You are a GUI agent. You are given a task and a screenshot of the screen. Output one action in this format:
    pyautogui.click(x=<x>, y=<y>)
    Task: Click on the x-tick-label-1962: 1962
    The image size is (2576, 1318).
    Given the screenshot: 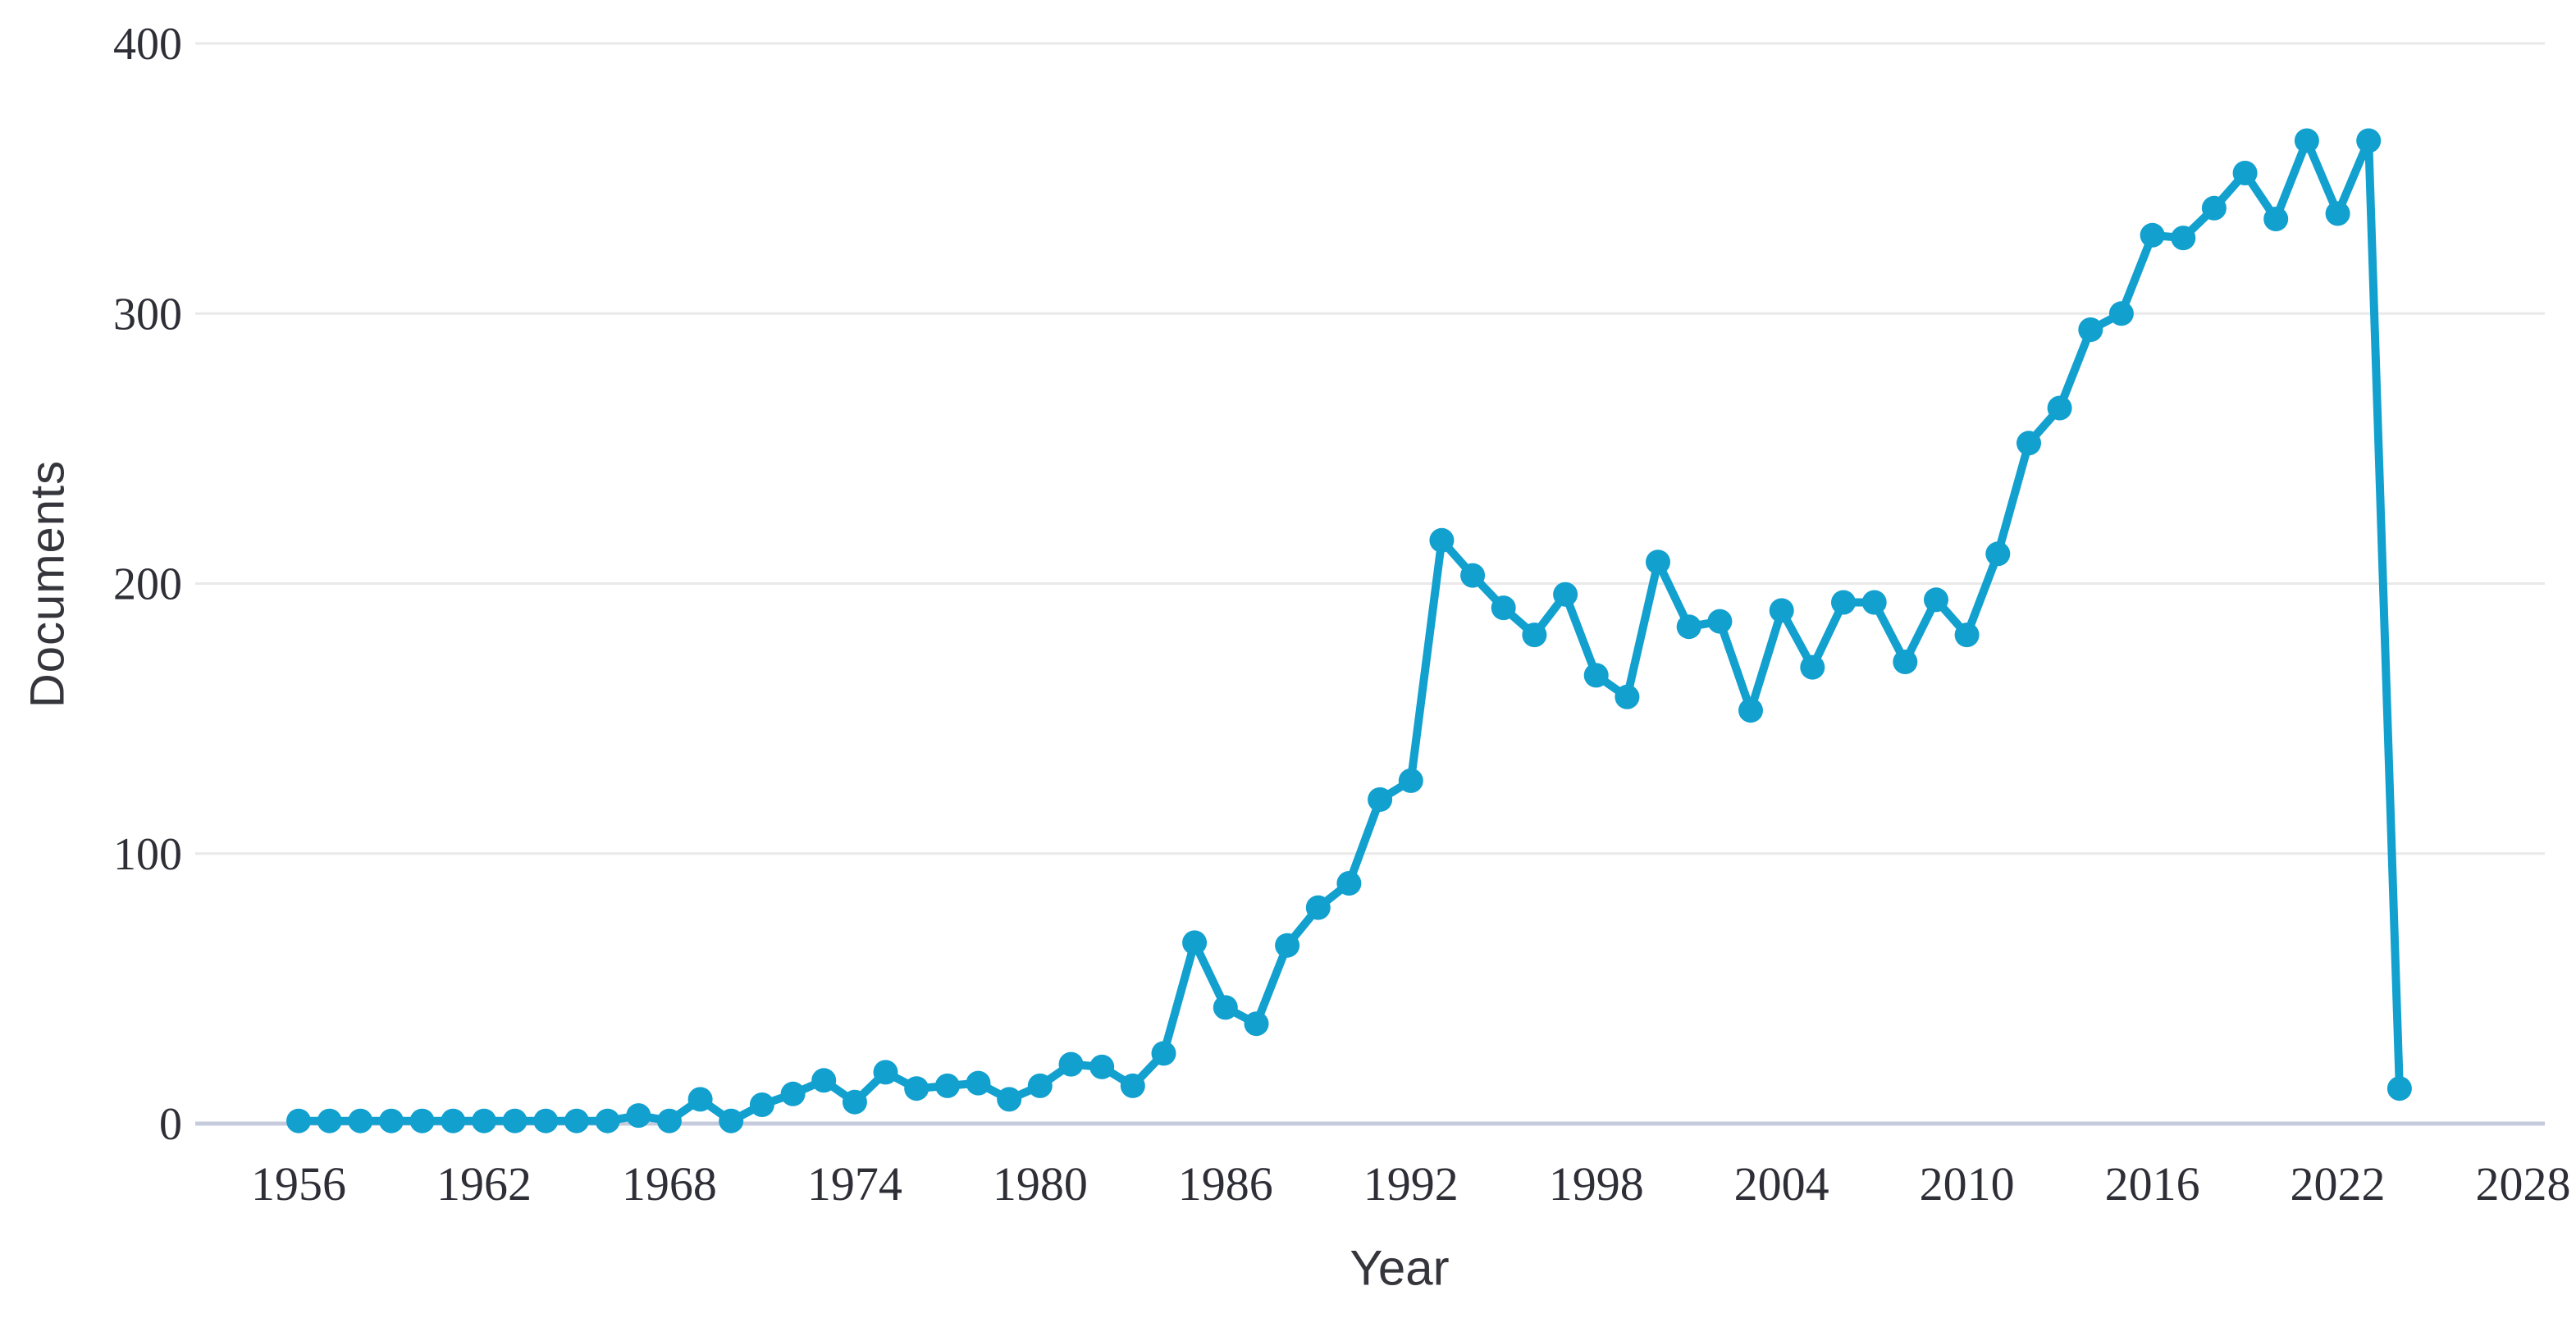 What is the action you would take?
    pyautogui.click(x=484, y=1184)
    